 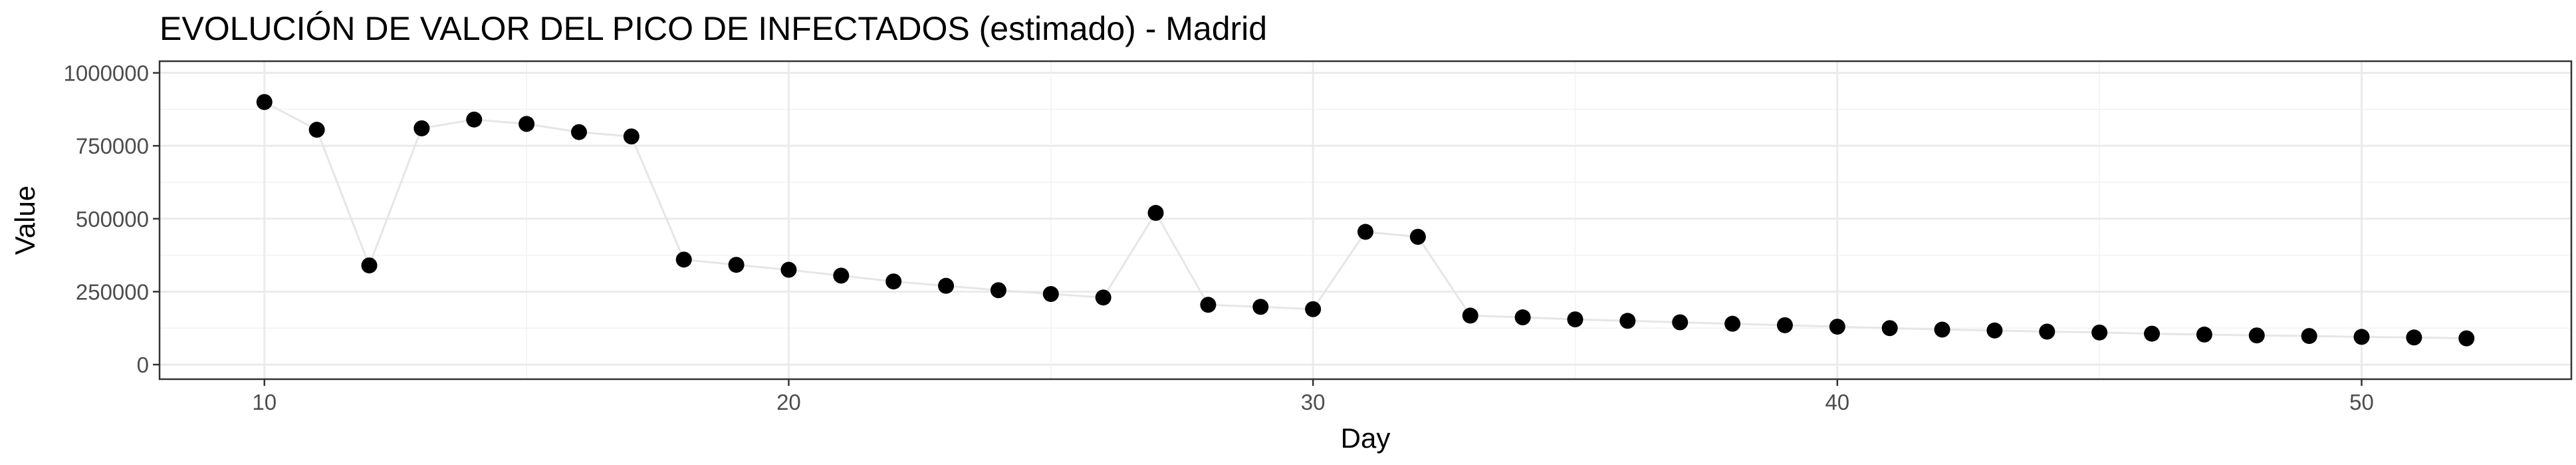 I want to click on y-tick-label: 500000, so click(x=112, y=219).